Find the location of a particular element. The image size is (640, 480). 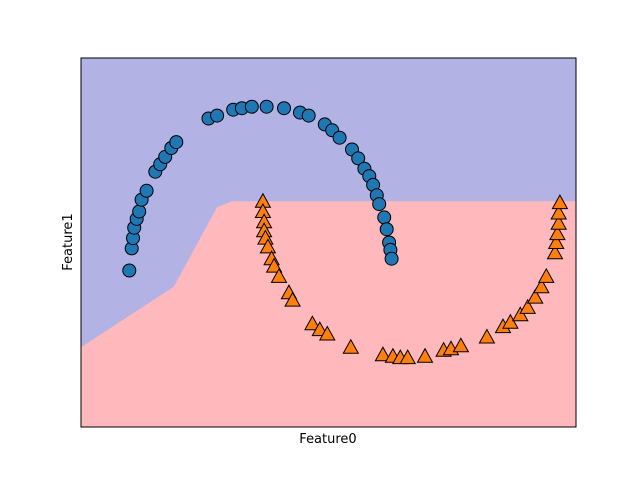

y-axis-label: Feature1 is located at coordinates (68, 241).